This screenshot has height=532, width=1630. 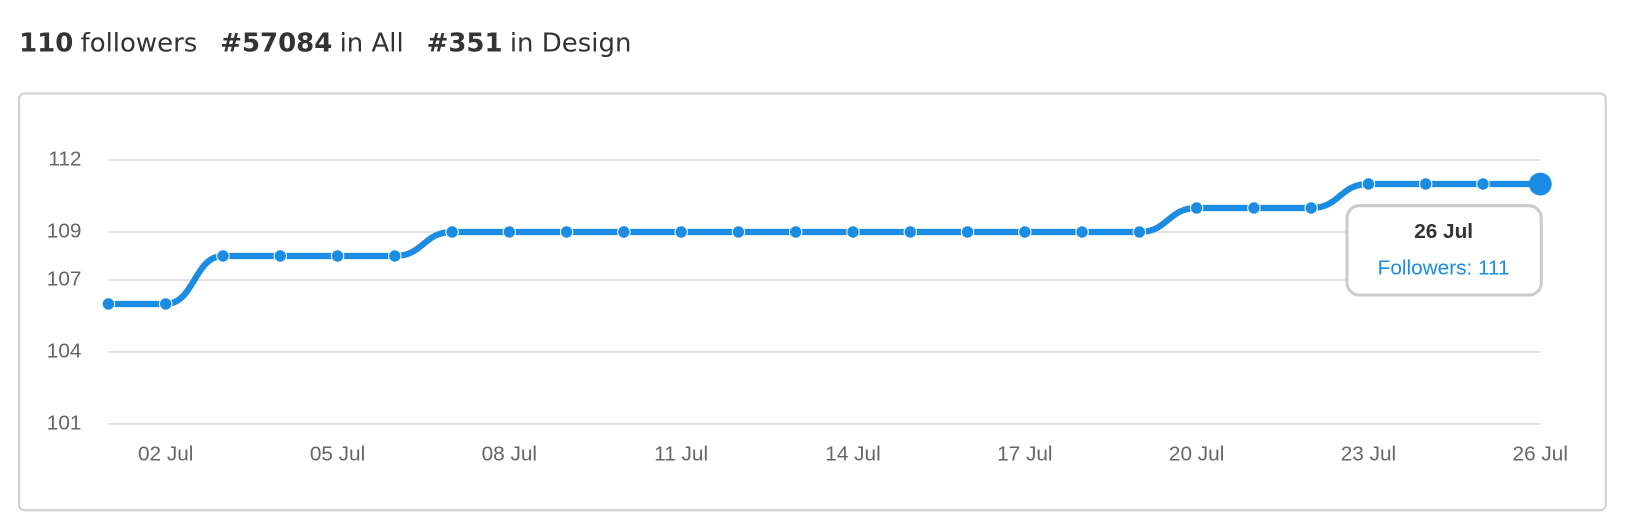 What do you see at coordinates (1444, 268) in the screenshot?
I see `tooltip-text: Followers: 111` at bounding box center [1444, 268].